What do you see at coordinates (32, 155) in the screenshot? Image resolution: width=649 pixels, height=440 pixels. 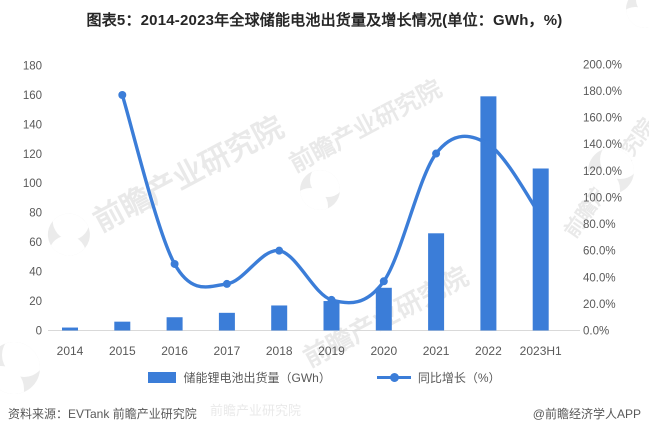 I see `left-axis-tick: 120` at bounding box center [32, 155].